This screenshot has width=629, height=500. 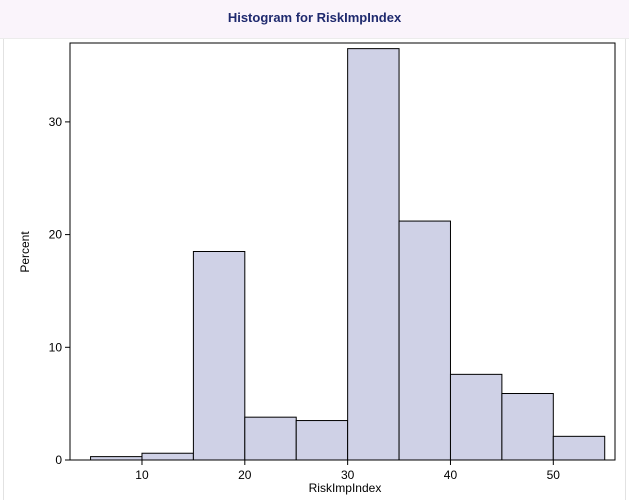 What do you see at coordinates (56, 347) in the screenshot?
I see `y-tick-label: 10` at bounding box center [56, 347].